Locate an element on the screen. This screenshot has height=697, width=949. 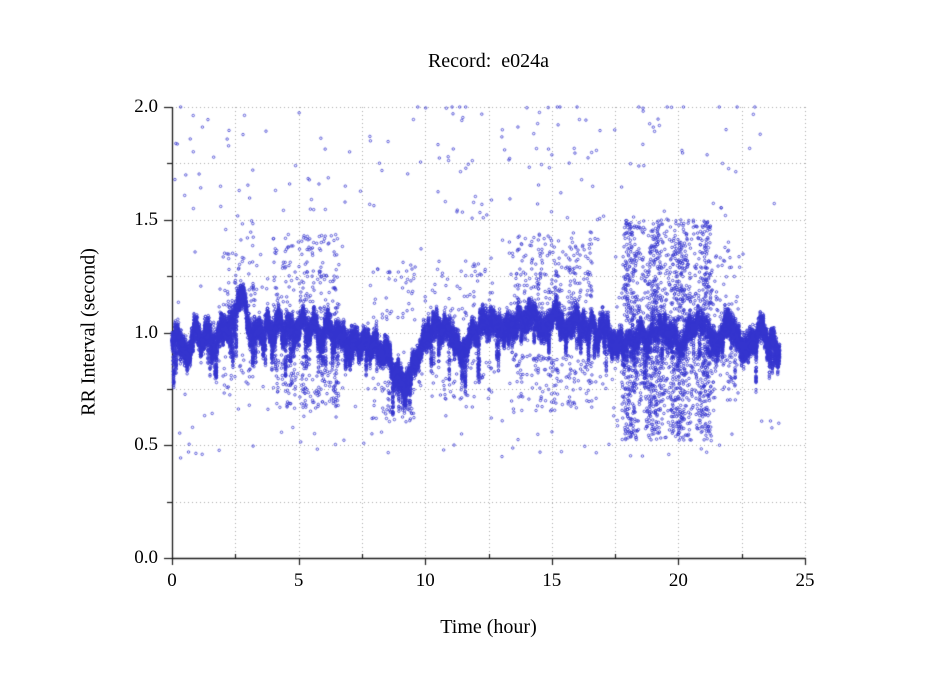
chart-title: Record: e024a is located at coordinates (488, 61).